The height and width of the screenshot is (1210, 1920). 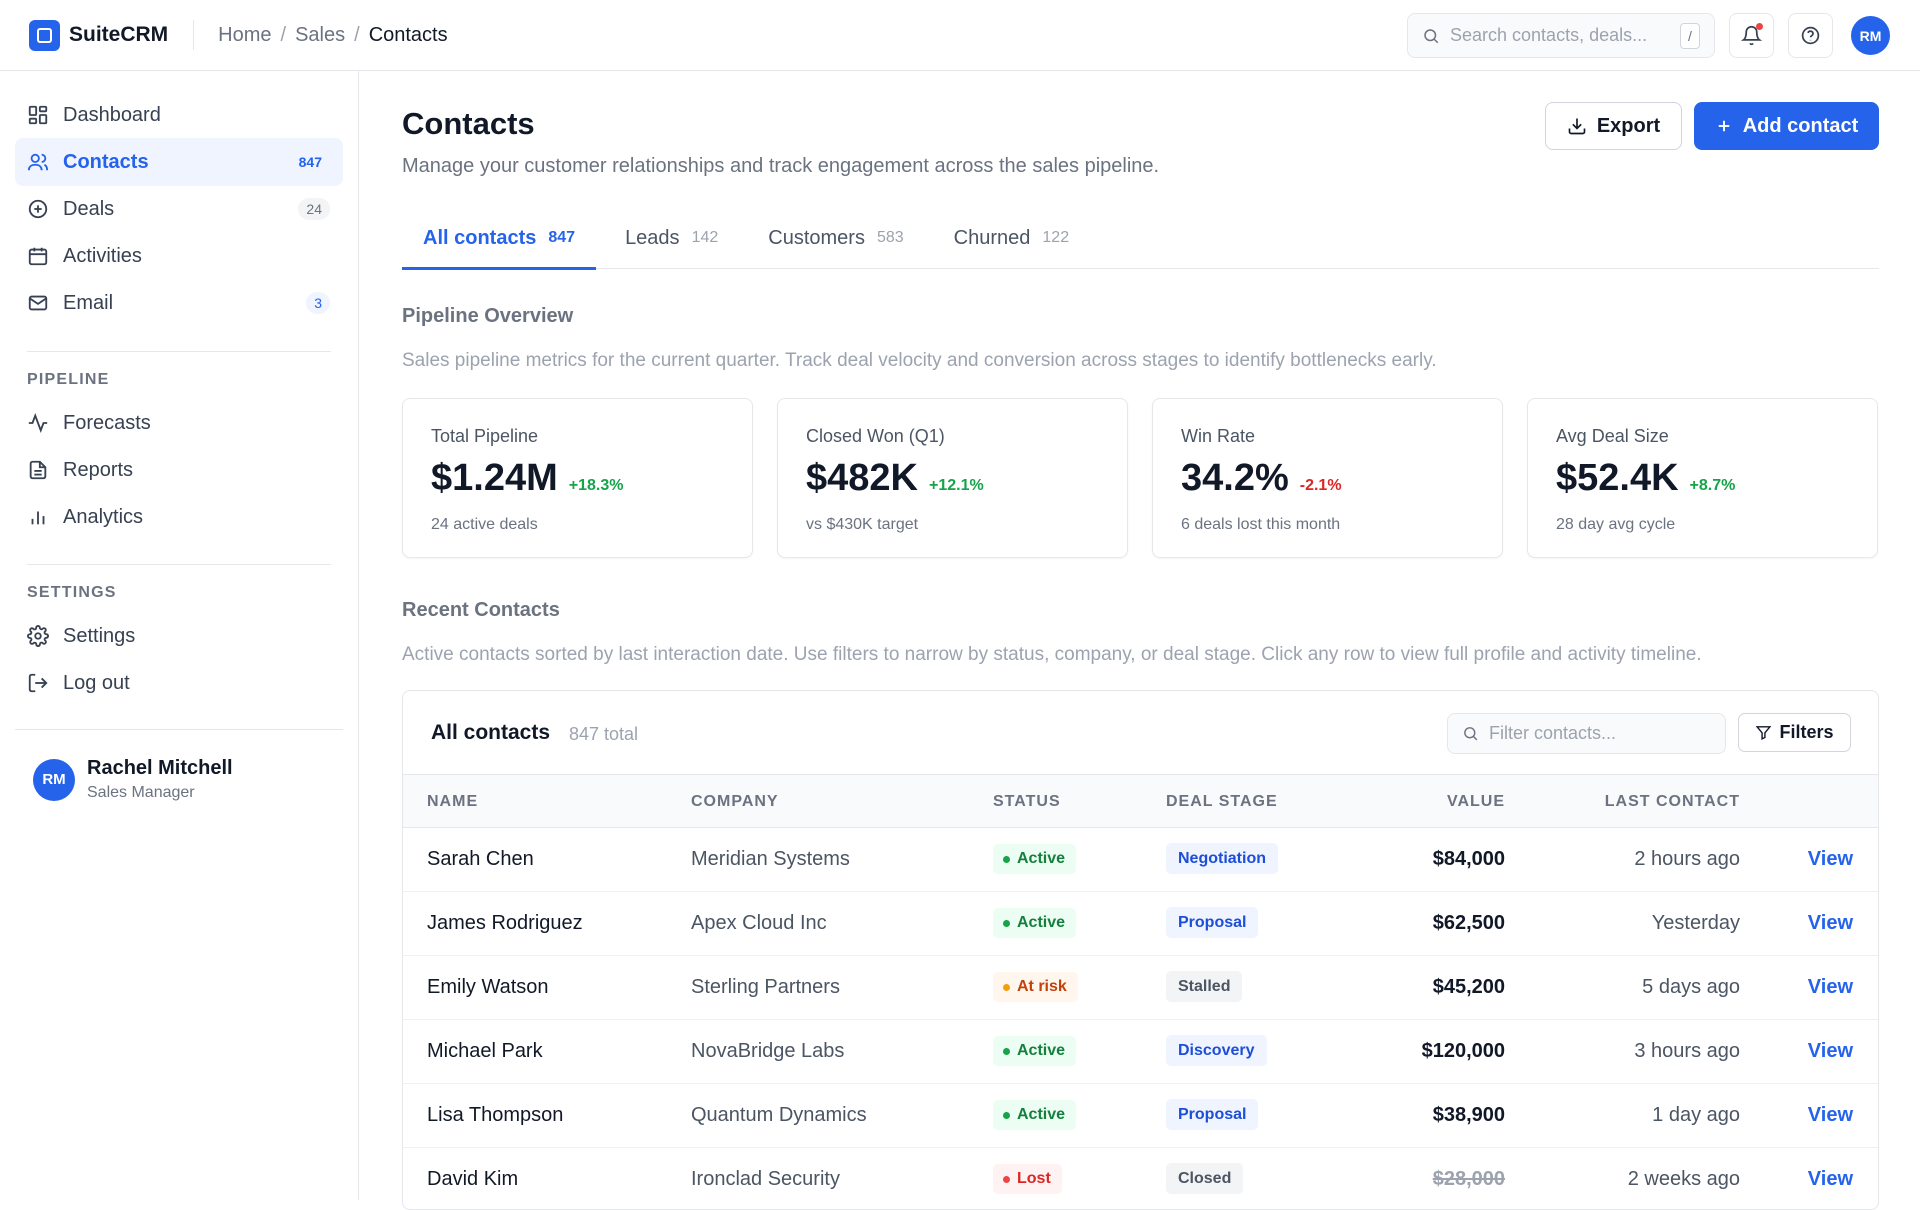 I want to click on sidebar-item-label: Contacts, so click(x=106, y=161).